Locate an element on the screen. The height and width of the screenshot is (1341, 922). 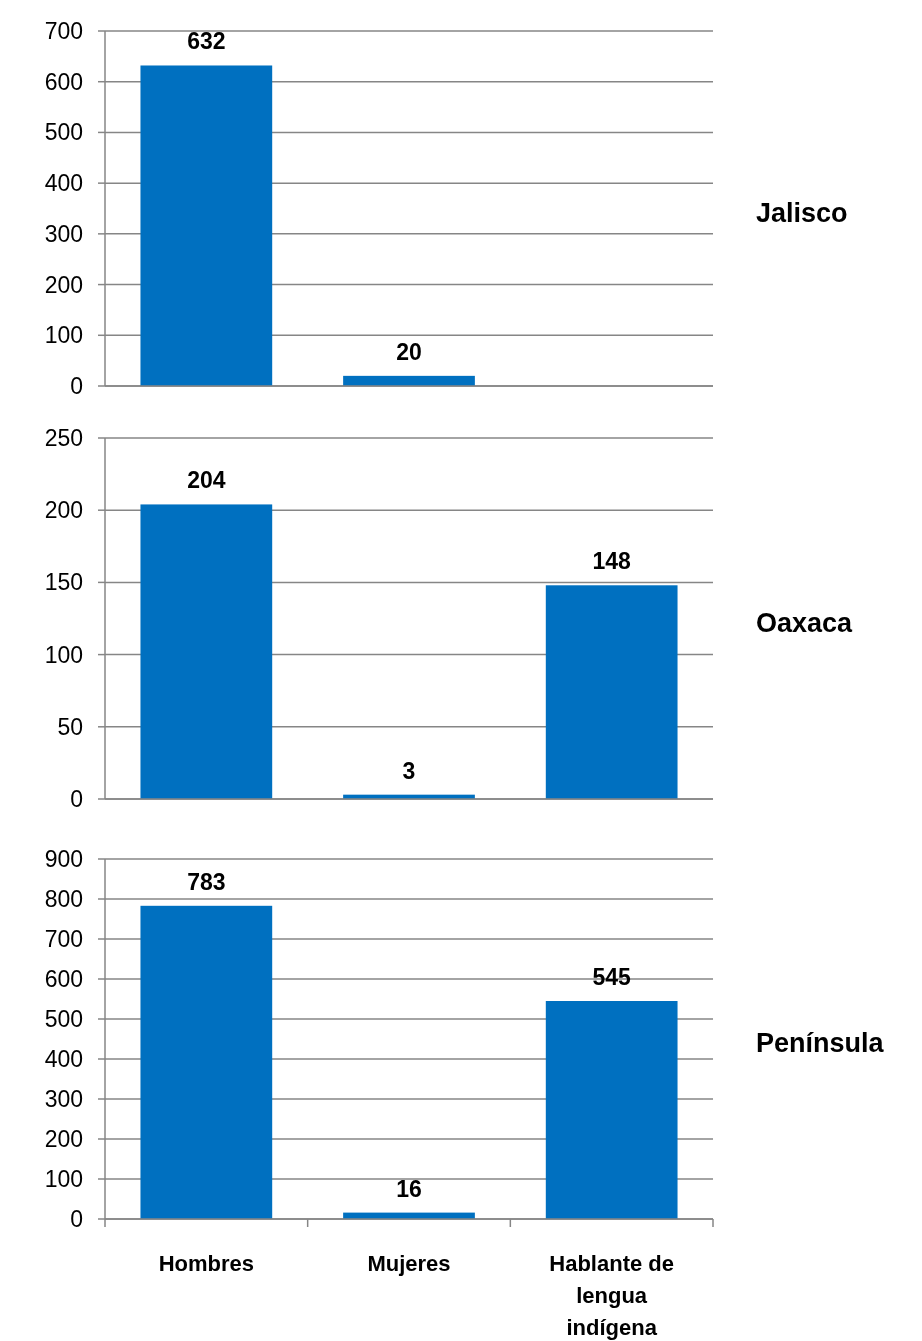
x-tick-label: Hablante de lengua indígena is located at coordinates (612, 1295).